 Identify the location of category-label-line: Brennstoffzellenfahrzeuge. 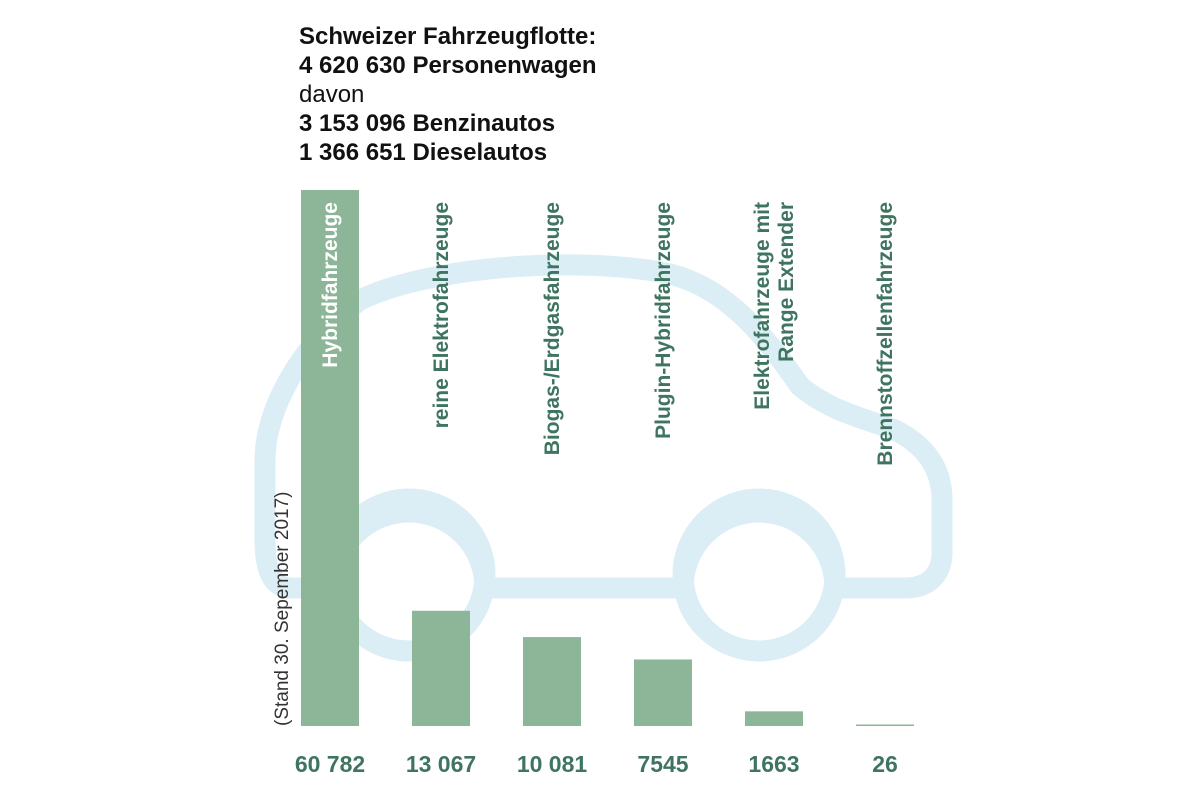
(885, 334).